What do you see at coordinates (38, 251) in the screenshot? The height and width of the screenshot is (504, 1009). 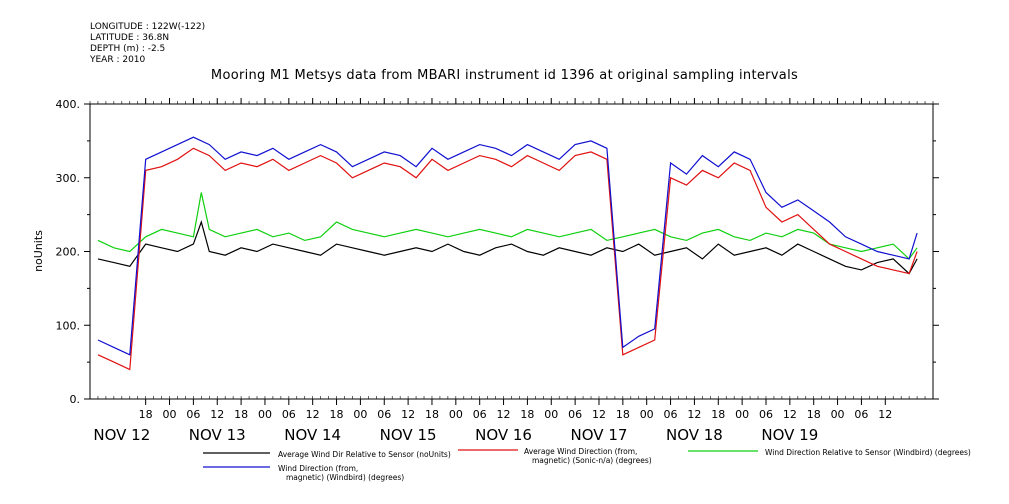 I see `y-axis-label: noUnits` at bounding box center [38, 251].